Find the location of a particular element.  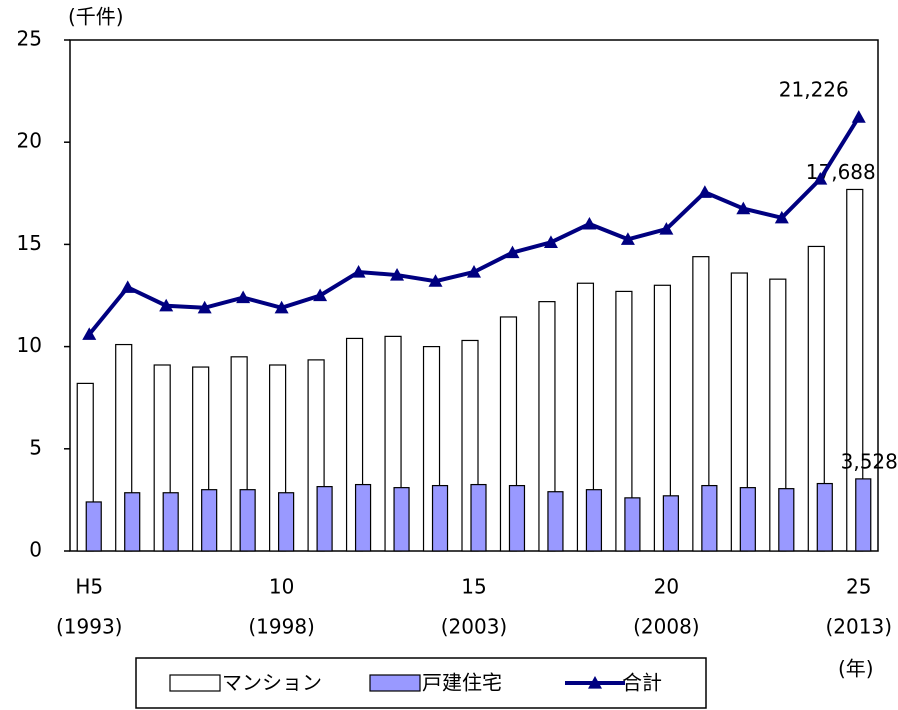

y-tick-label: 15 is located at coordinates (29, 243).